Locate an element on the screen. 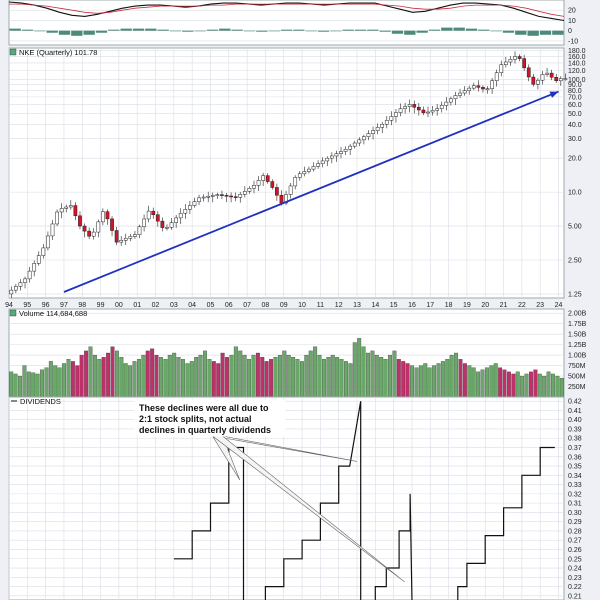  oscillator-tick-label: 10 is located at coordinates (572, 21).